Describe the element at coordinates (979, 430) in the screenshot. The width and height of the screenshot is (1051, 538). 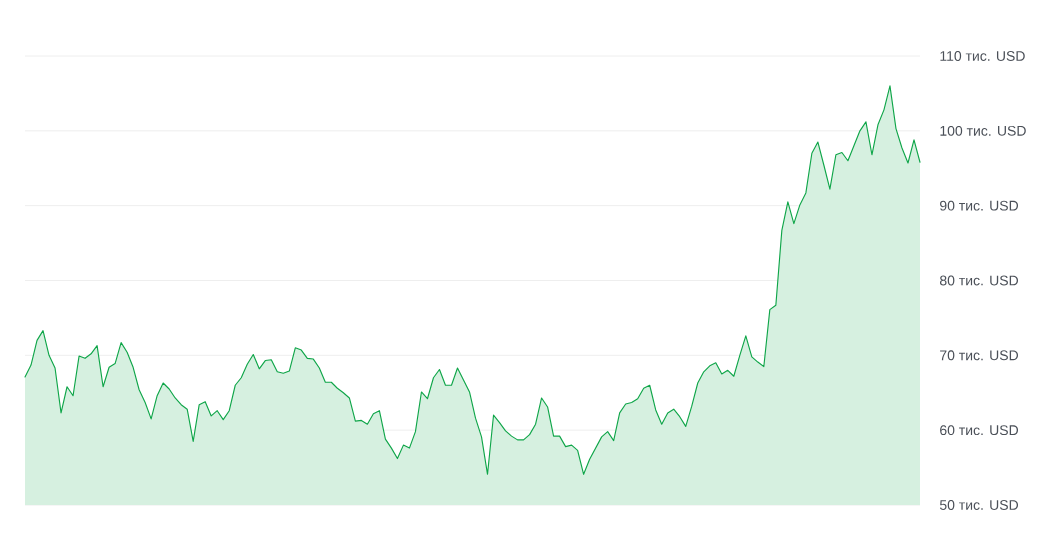
I see `y-tick-label: 60 тис. USD` at that location.